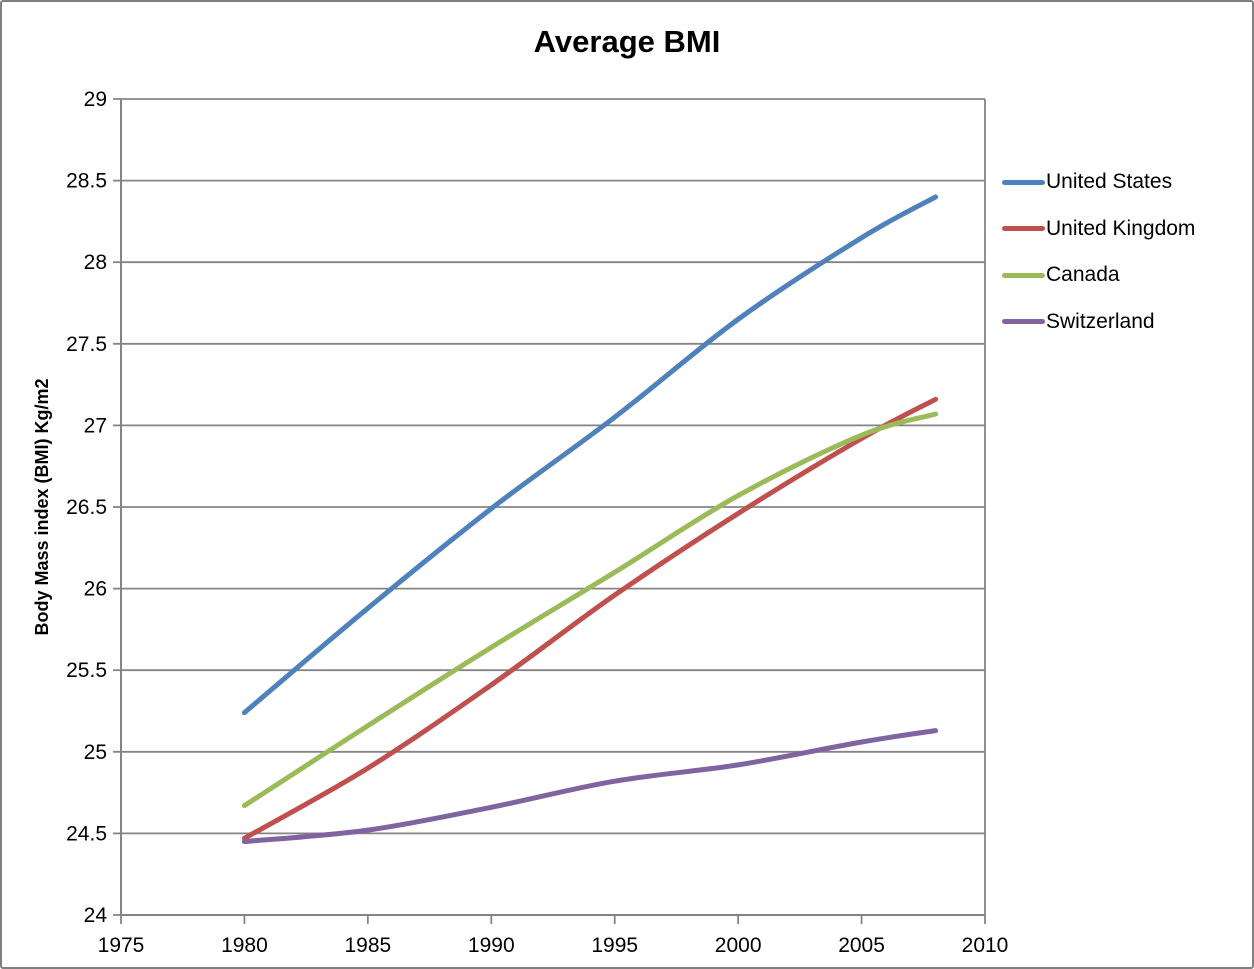 The image size is (1254, 969). Describe the element at coordinates (244, 945) in the screenshot. I see `x-tick-label: 1980` at that location.